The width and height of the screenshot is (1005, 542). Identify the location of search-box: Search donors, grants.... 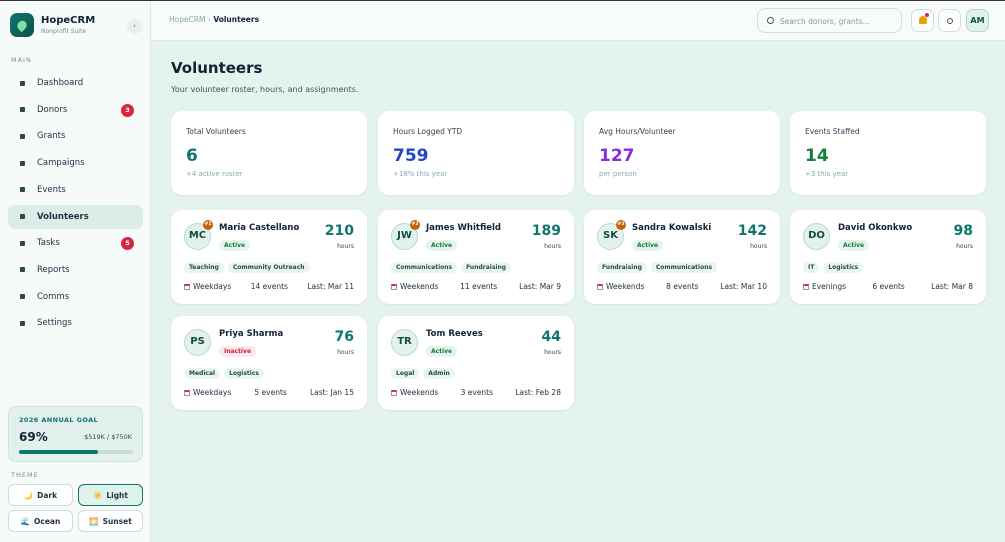
(829, 20).